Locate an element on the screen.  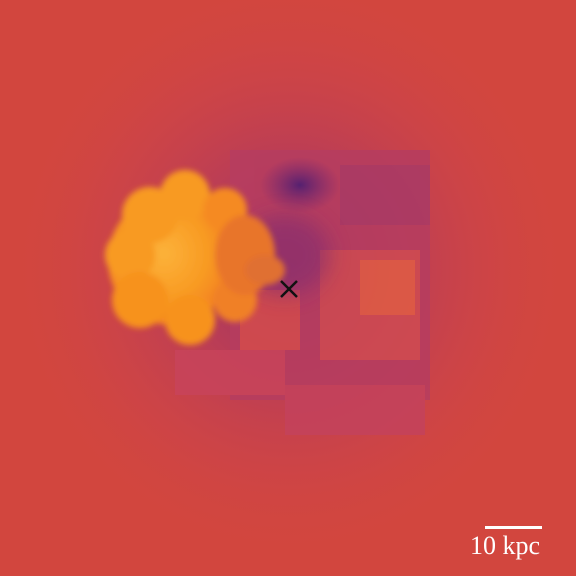
scale-bar-label: 10 kpc is located at coordinates (505, 545).